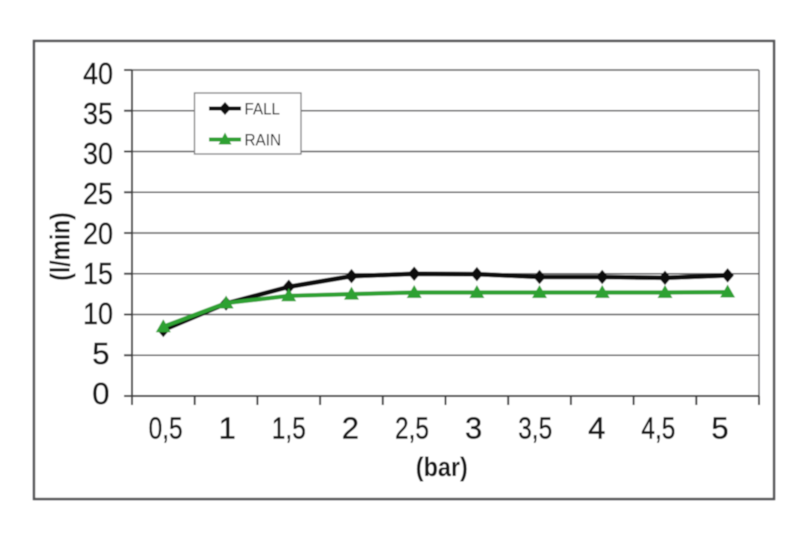  What do you see at coordinates (442, 467) in the screenshot?
I see `svg-text: (bar)` at bounding box center [442, 467].